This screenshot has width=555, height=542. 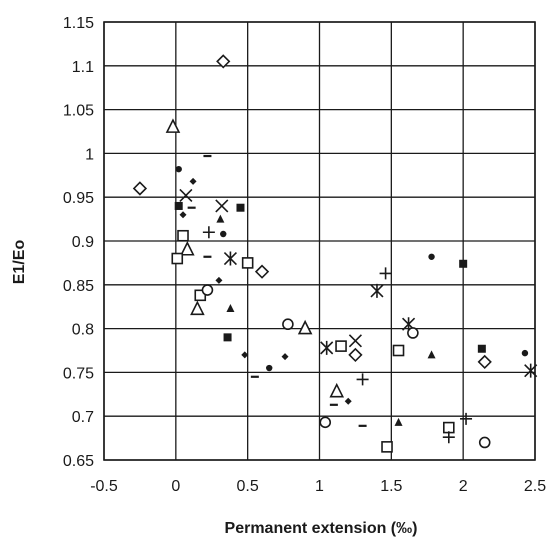 I want to click on y-tick-label: 0.8, so click(x=83, y=330).